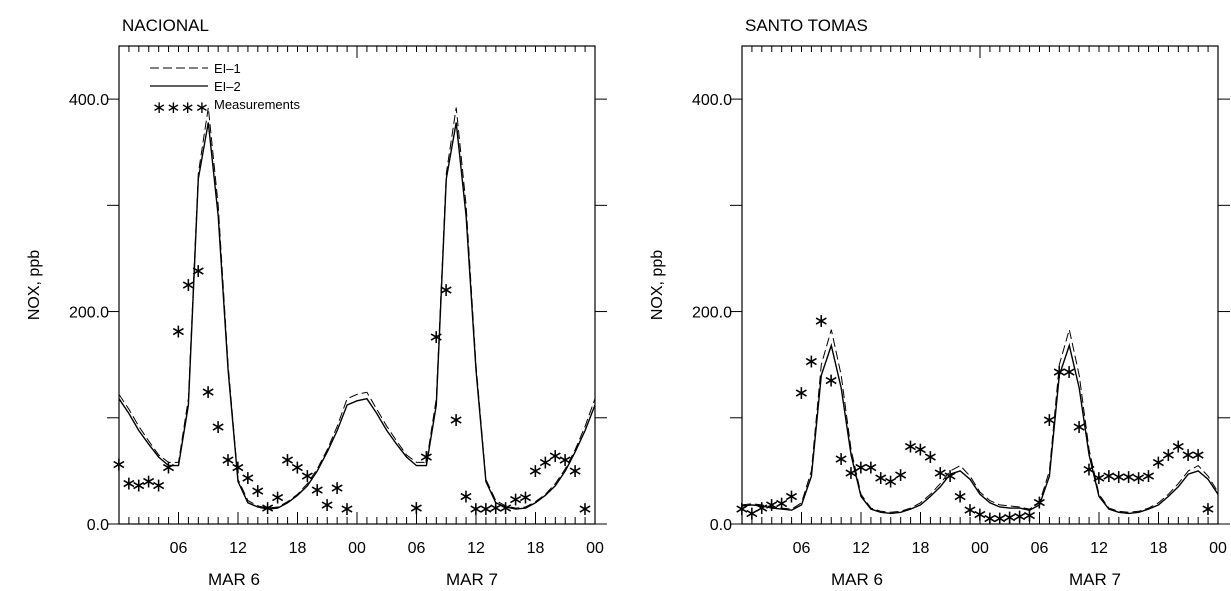  What do you see at coordinates (857, 579) in the screenshot?
I see `chart-2-day-label: MAR 6` at bounding box center [857, 579].